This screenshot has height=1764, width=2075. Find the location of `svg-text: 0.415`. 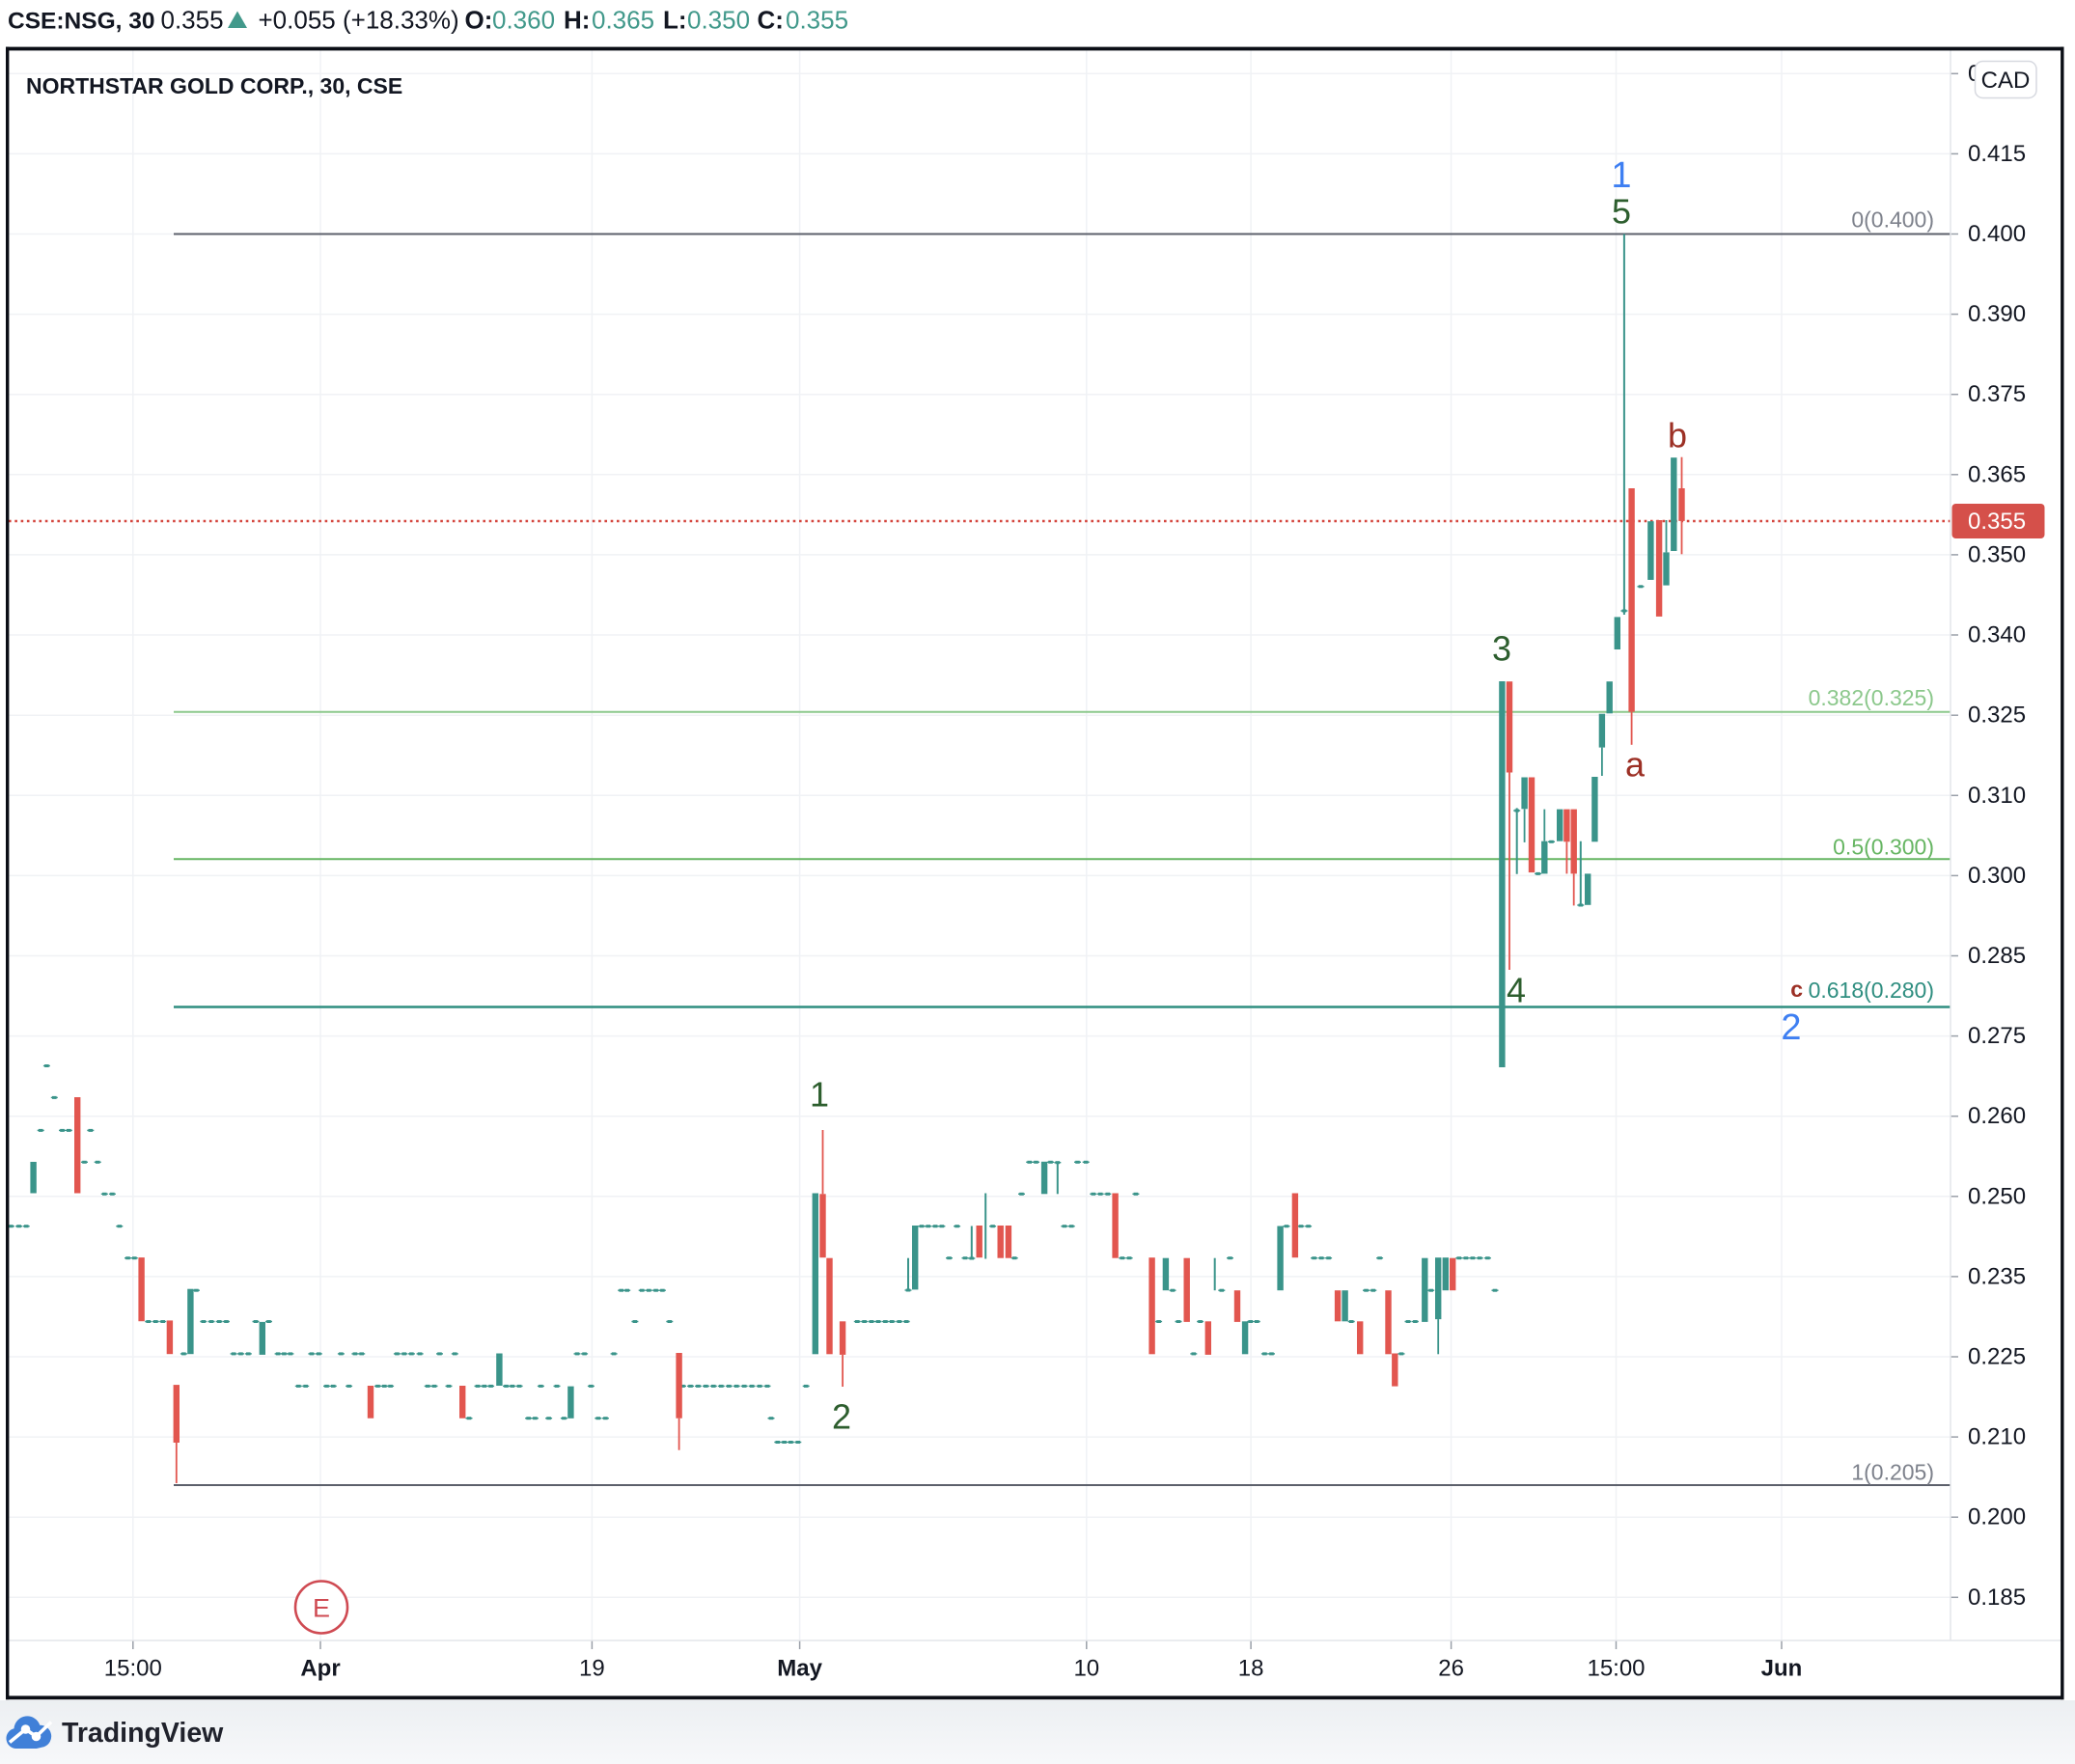

svg-text: 0.415 is located at coordinates (1997, 154).